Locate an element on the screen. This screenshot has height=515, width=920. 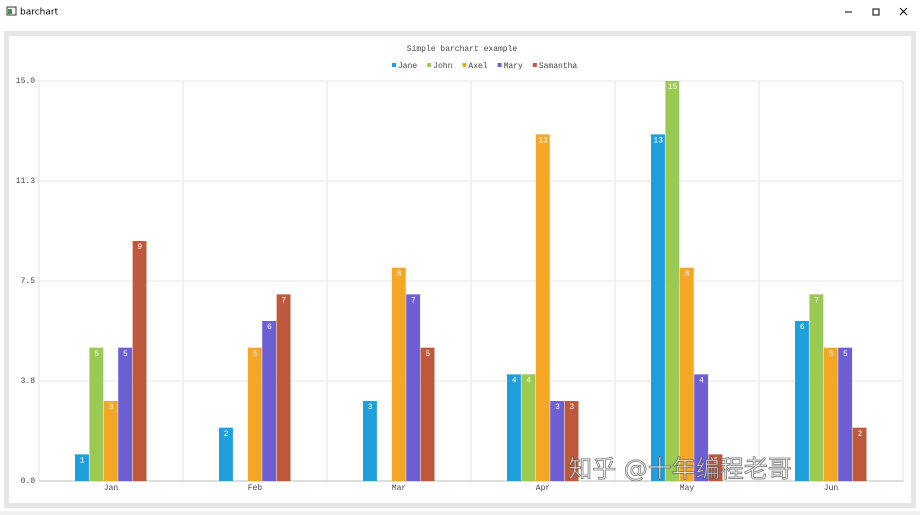
data-label: 9 is located at coordinates (139, 247).